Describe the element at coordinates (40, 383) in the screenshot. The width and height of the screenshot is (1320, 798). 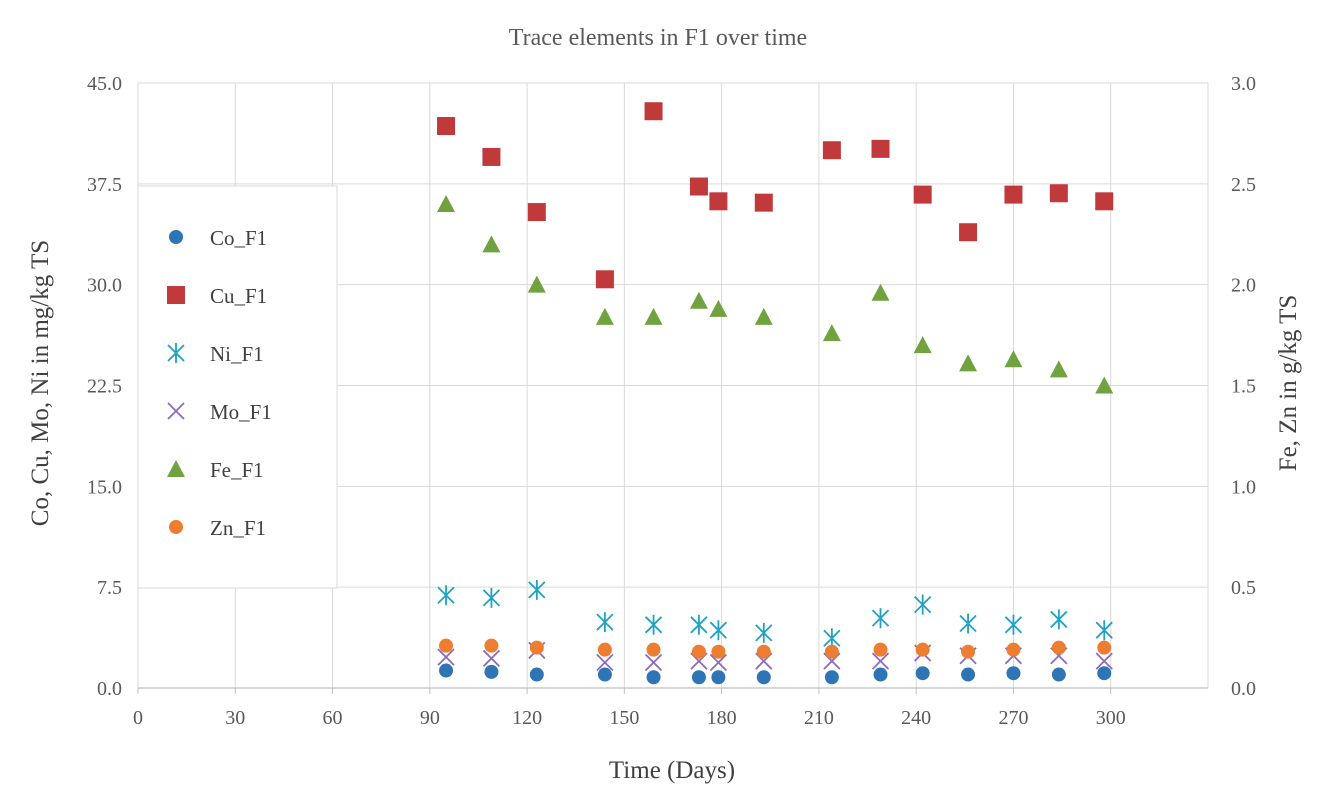
I see `y-axis-title: Co, Cu, Mo, Ni in mg/kg TS` at that location.